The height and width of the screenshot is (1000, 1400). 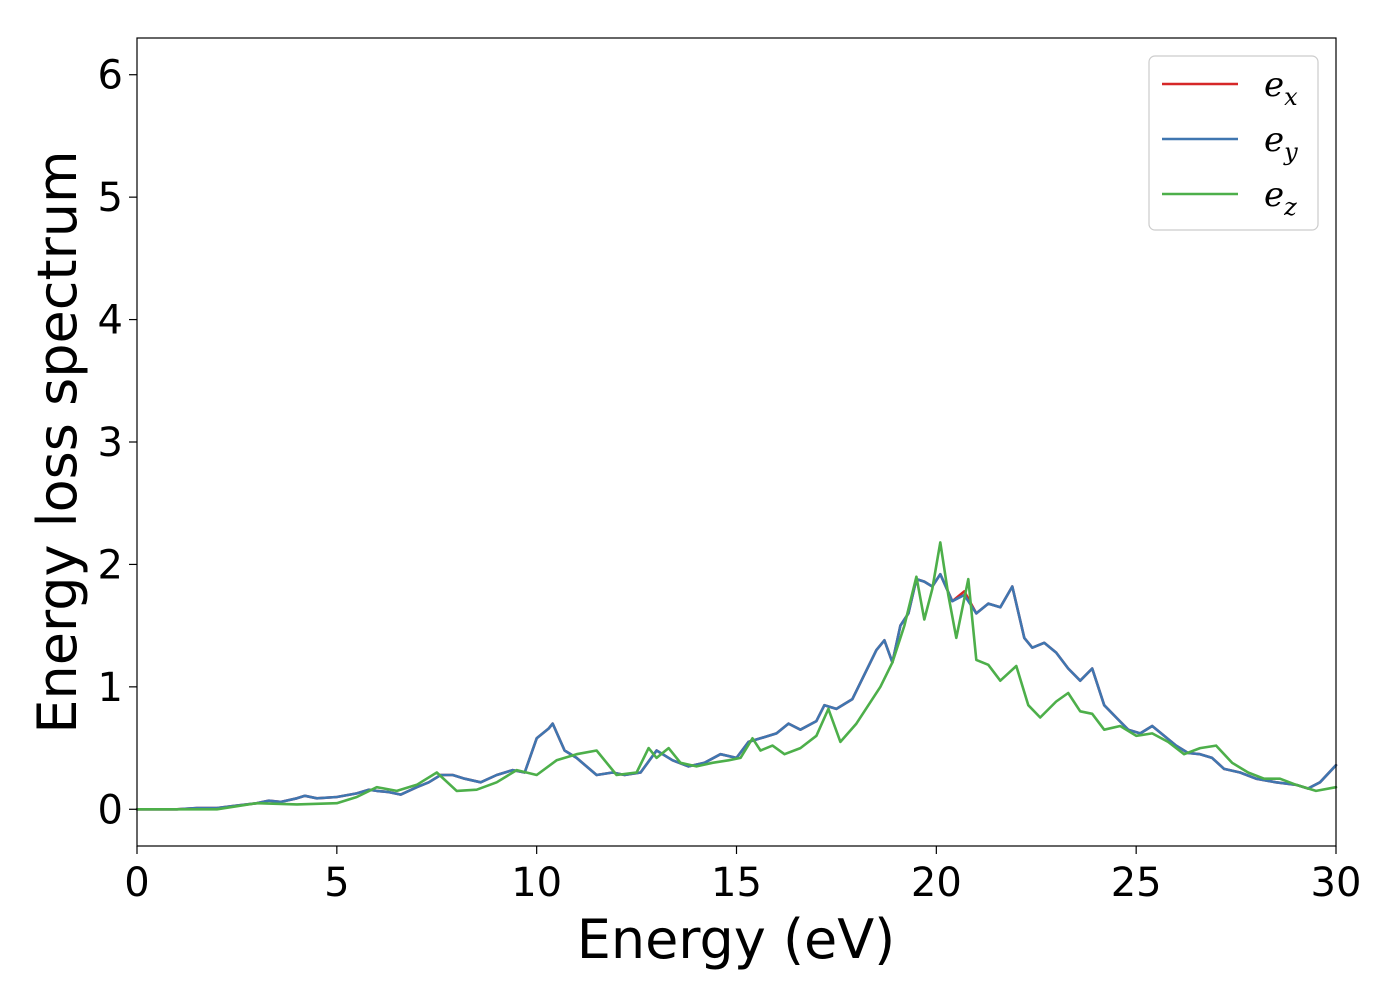 I want to click on x-tick-label: 5, so click(x=336, y=883).